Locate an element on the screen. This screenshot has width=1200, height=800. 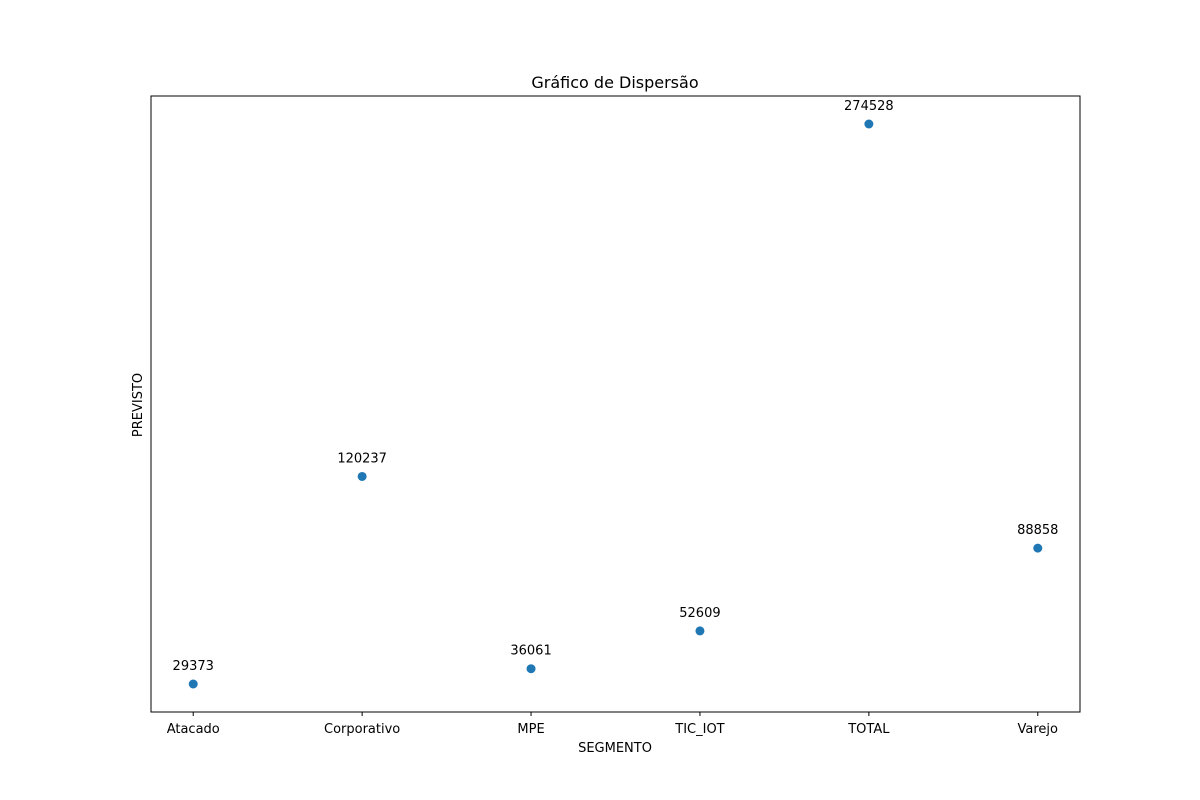
data-label: 36061 is located at coordinates (530, 651).